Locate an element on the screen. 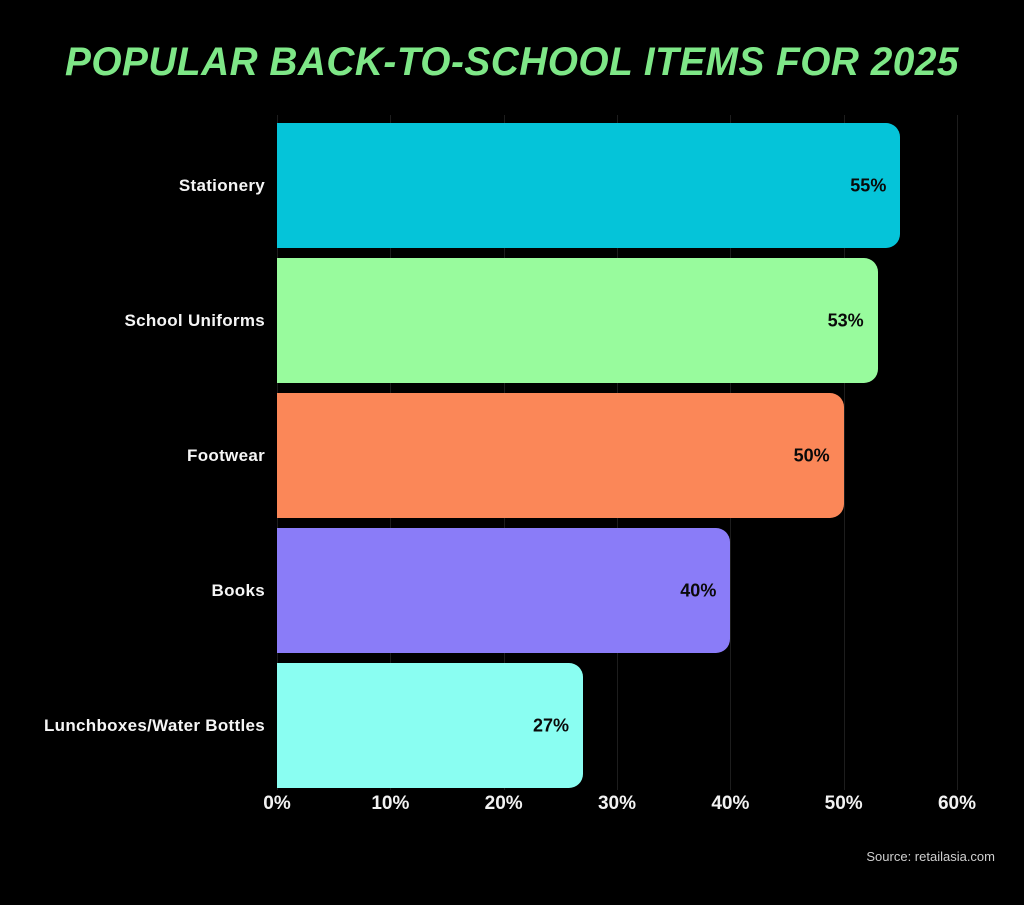  x-tick-0: 0% is located at coordinates (277, 803).